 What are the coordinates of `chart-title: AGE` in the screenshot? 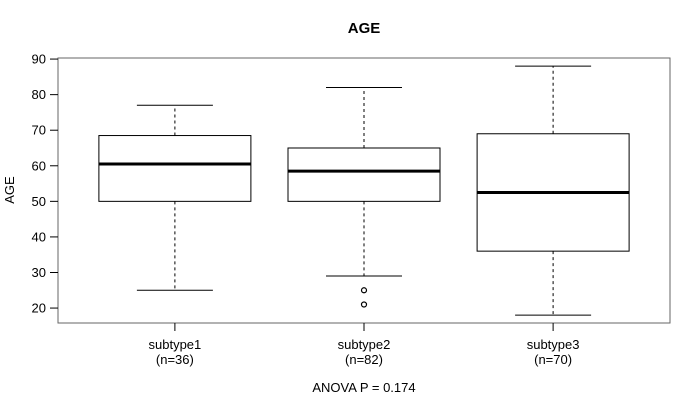 It's located at (364, 28).